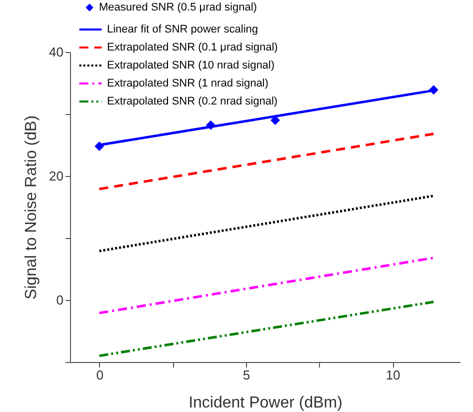  What do you see at coordinates (265, 403) in the screenshot?
I see `x-axis-title: Incident Power (dBm)` at bounding box center [265, 403].